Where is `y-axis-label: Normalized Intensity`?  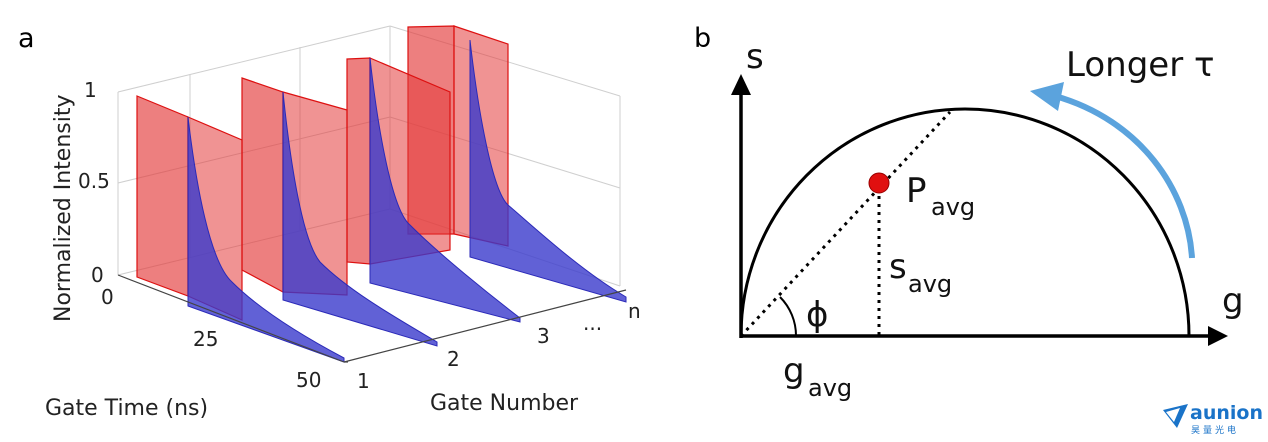 y-axis-label: Normalized Intensity is located at coordinates (63, 208).